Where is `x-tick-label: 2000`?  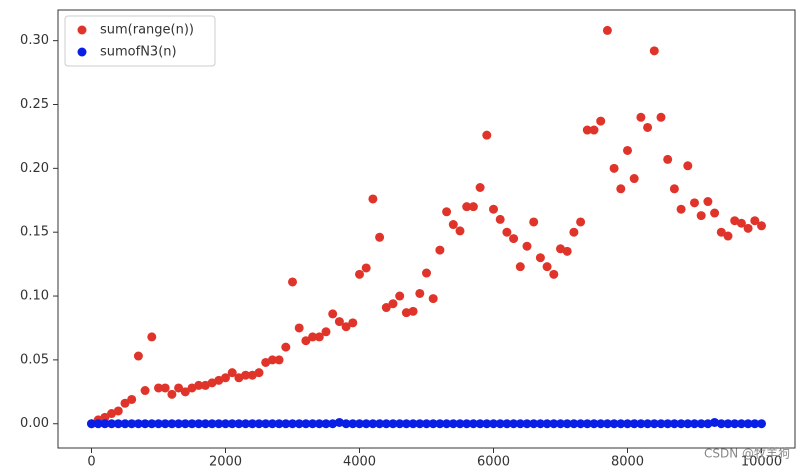 x-tick-label: 2000 is located at coordinates (225, 461).